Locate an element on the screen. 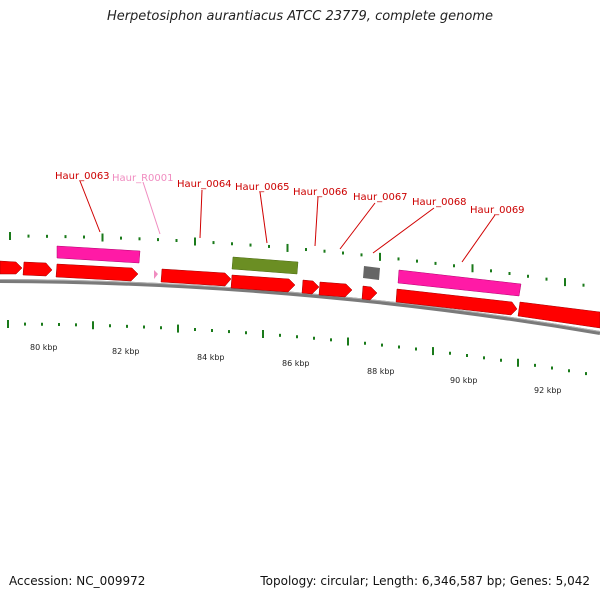 The image size is (600, 600). inner-tick-track is located at coordinates (297, 348).